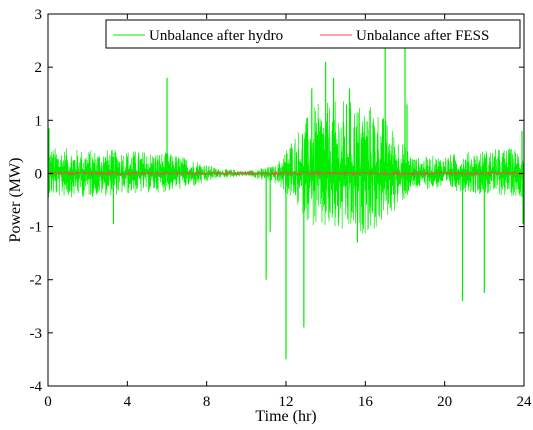  Describe the element at coordinates (286, 173) in the screenshot. I see `series-fess-line` at that location.